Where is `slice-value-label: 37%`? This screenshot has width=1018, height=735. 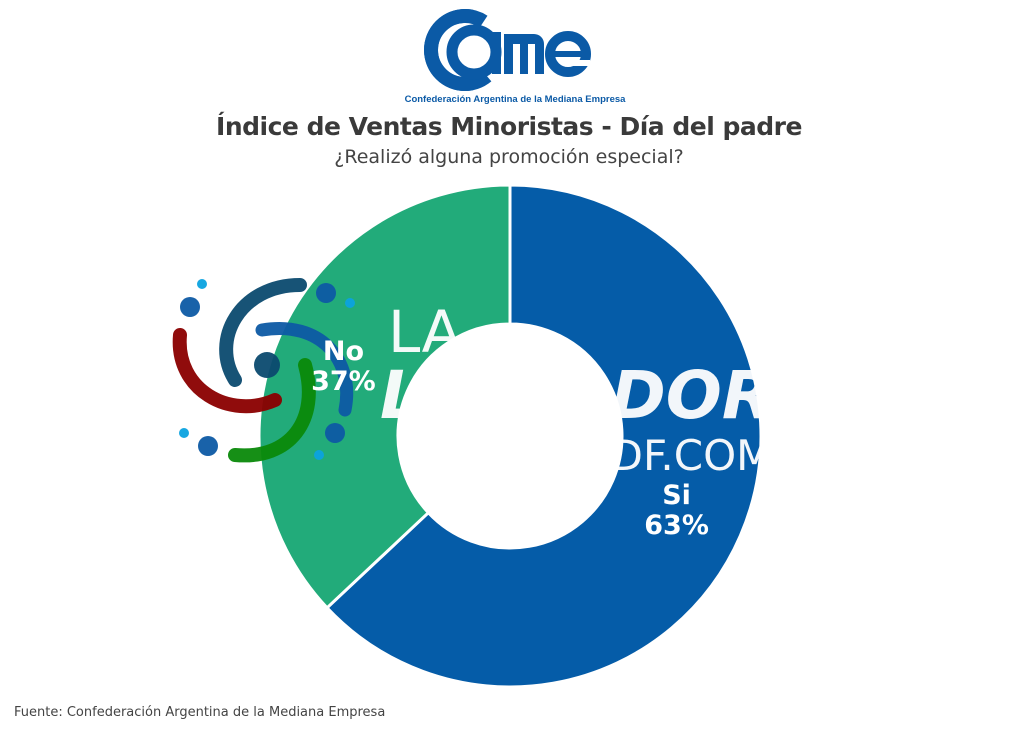 slice-value-label: 37% is located at coordinates (343, 381).